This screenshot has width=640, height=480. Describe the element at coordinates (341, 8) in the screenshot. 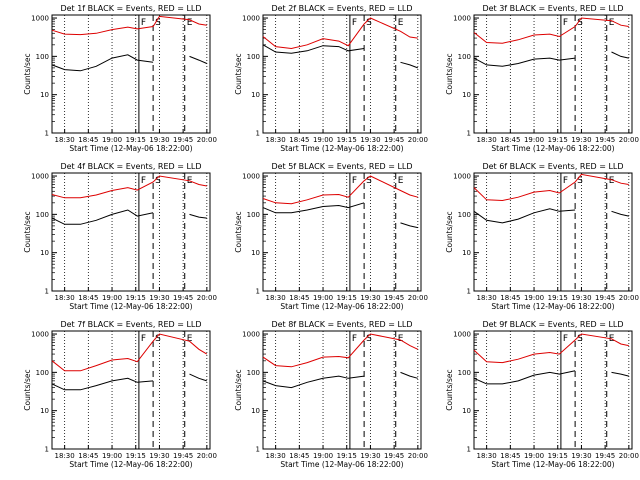

I see `panel-title: Det 2f BLACK = Events, RED = LLD` at that location.